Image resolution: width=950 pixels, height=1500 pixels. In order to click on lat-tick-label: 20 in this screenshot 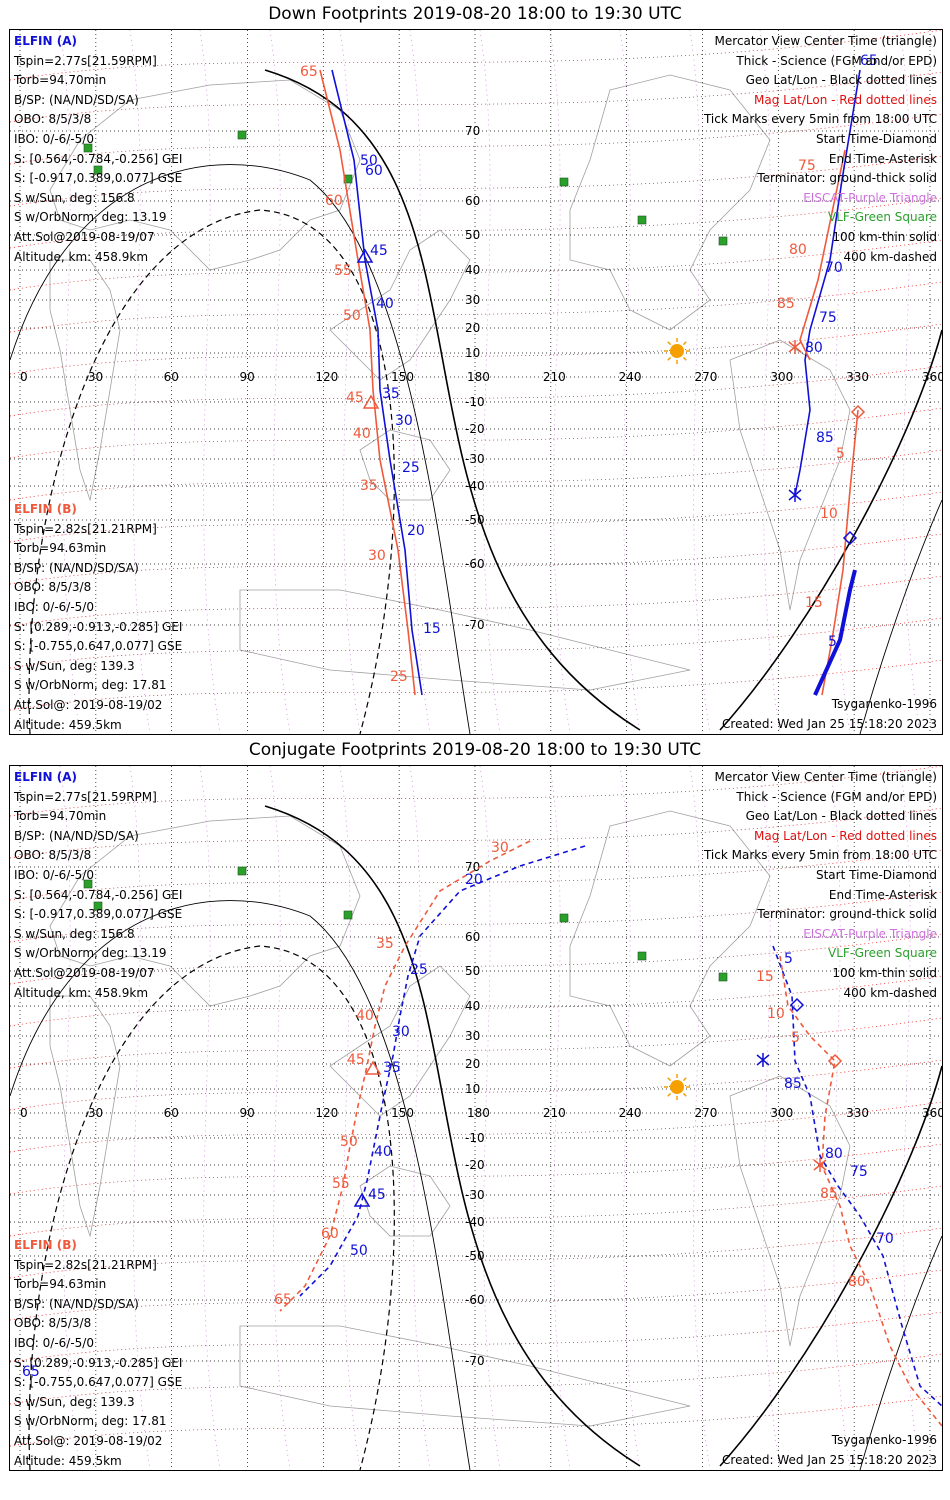, I will do `click(472, 1064)`.